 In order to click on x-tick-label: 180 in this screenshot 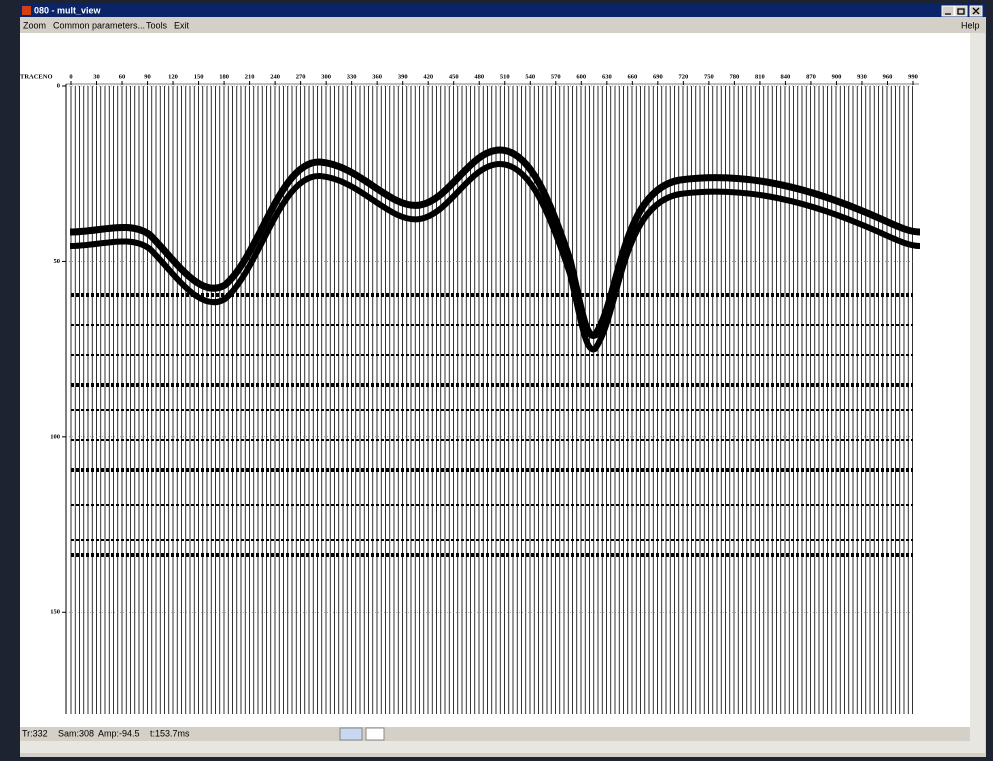, I will do `click(224, 76)`.